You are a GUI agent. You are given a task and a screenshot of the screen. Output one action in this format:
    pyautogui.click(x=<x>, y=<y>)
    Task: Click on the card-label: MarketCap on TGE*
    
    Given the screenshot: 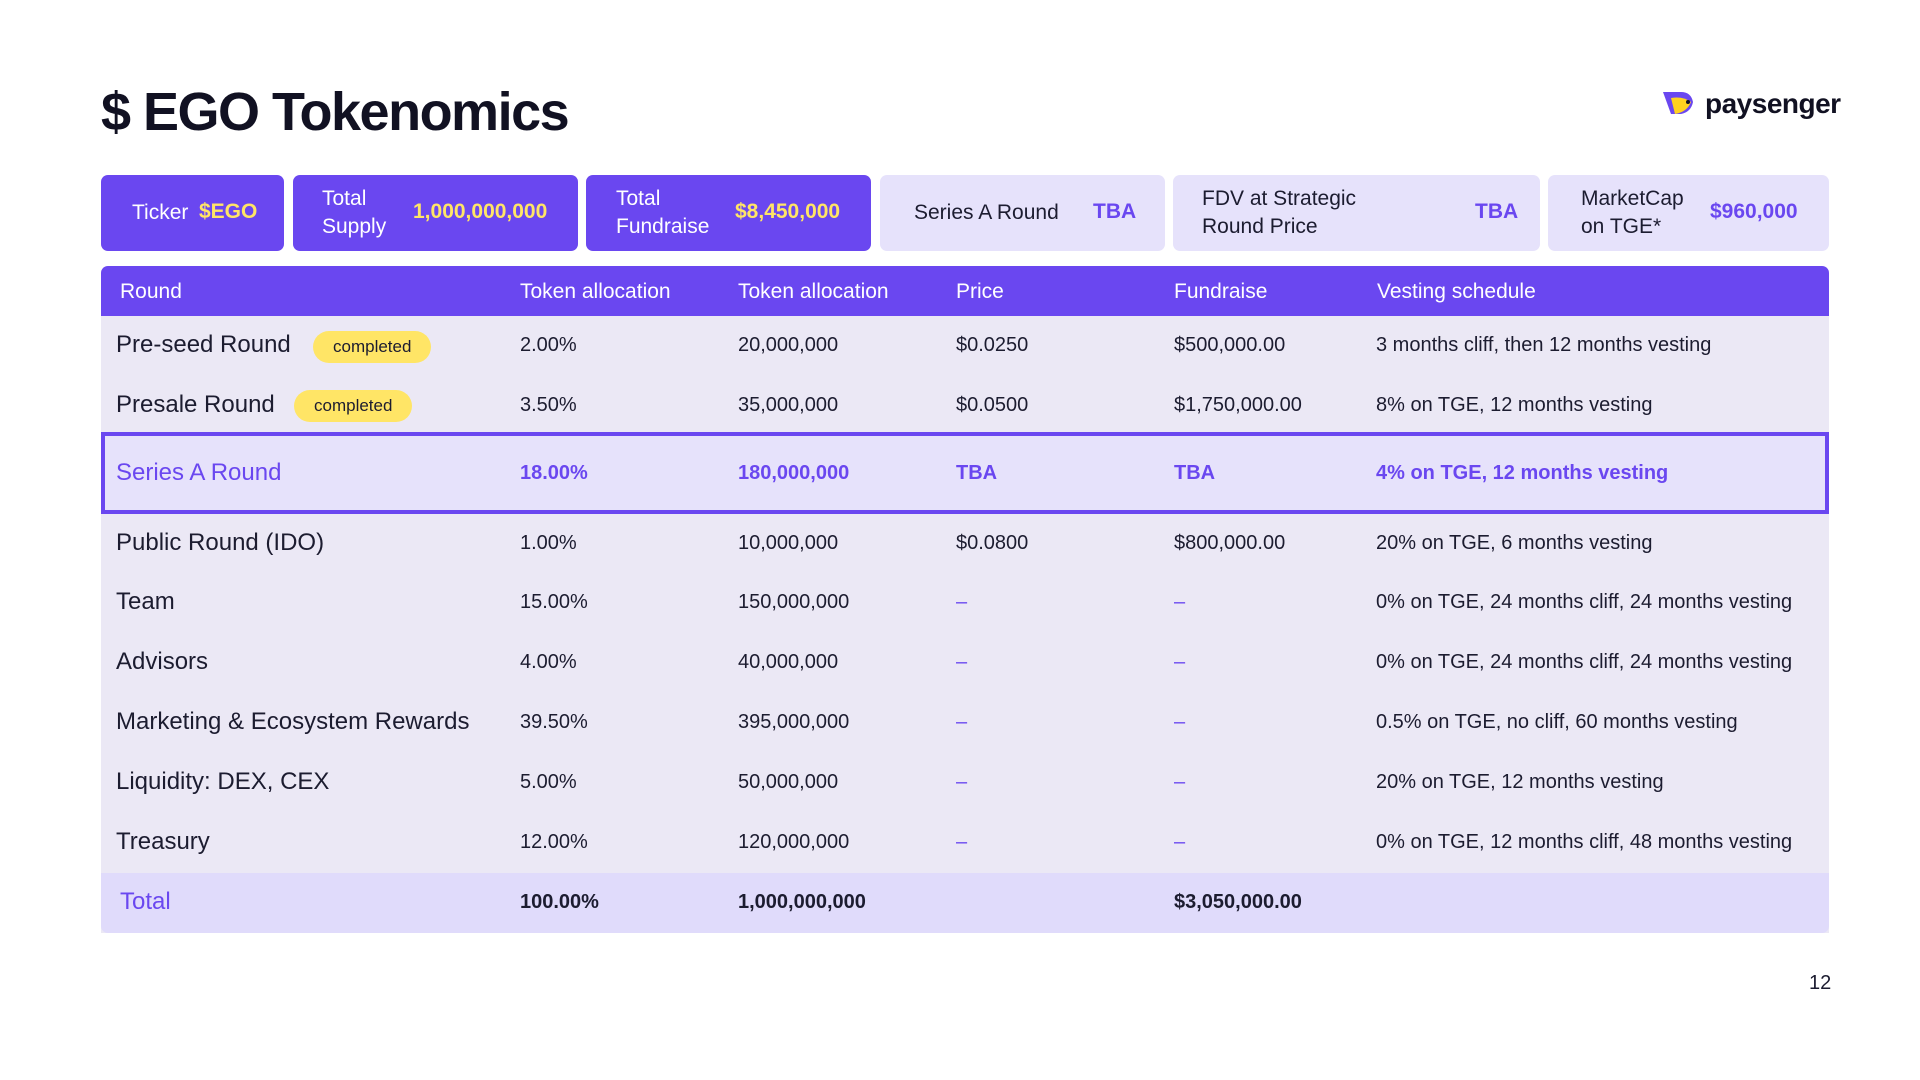 What is the action you would take?
    pyautogui.click(x=1632, y=212)
    